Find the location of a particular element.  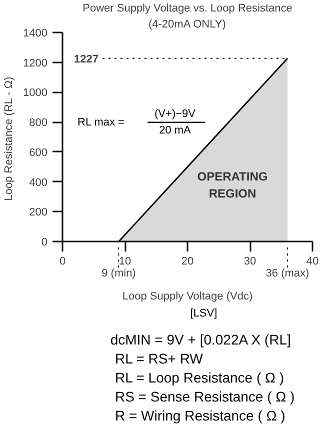

x-tick-label: 20 is located at coordinates (187, 262).